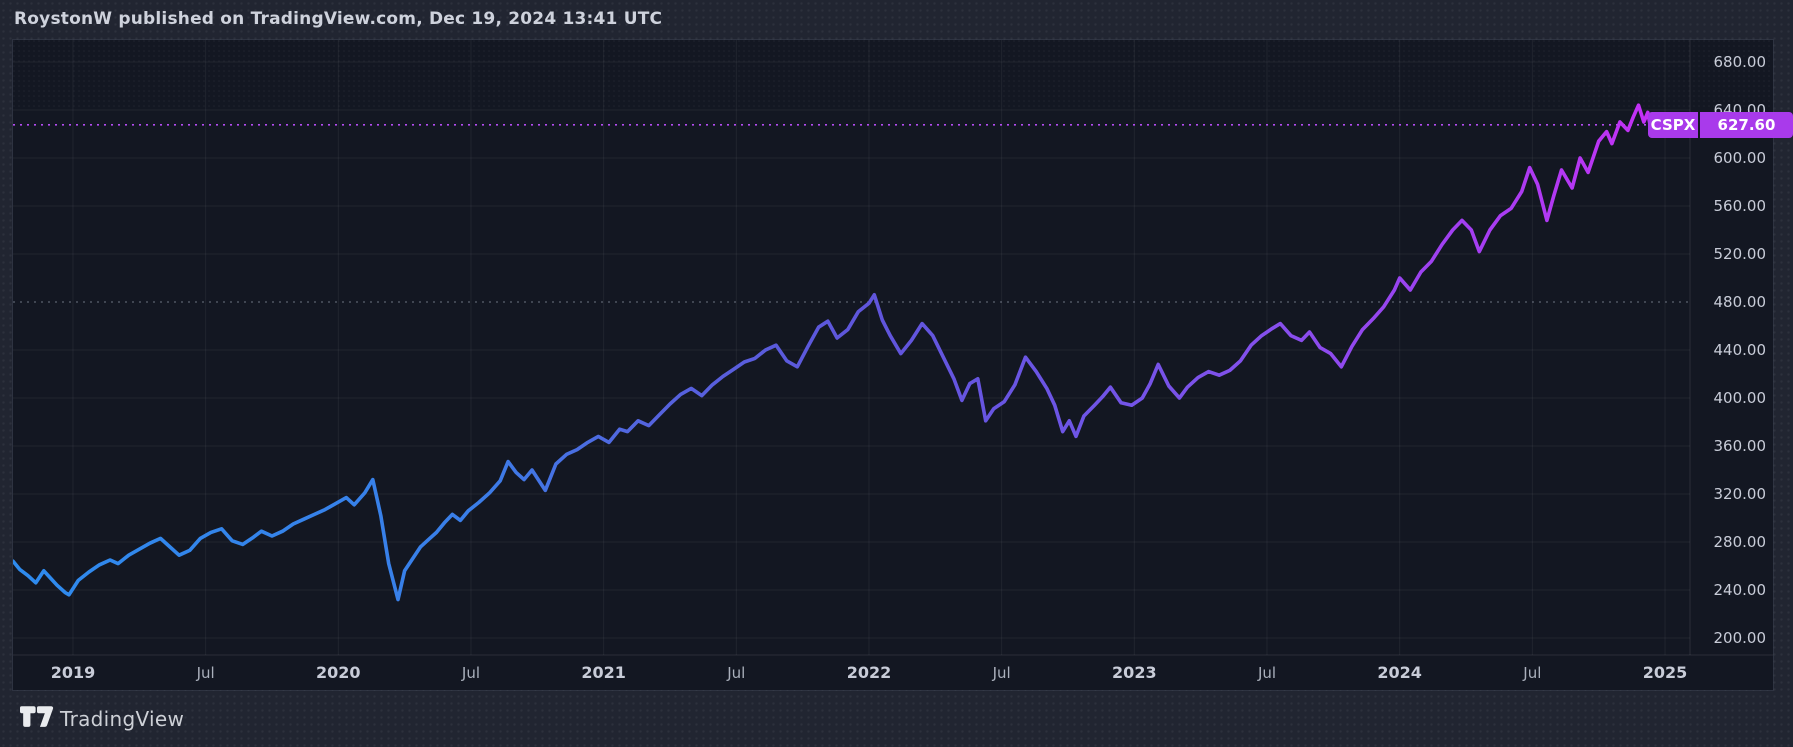  What do you see at coordinates (1740, 206) in the screenshot?
I see `price-tick-label: 560.00` at bounding box center [1740, 206].